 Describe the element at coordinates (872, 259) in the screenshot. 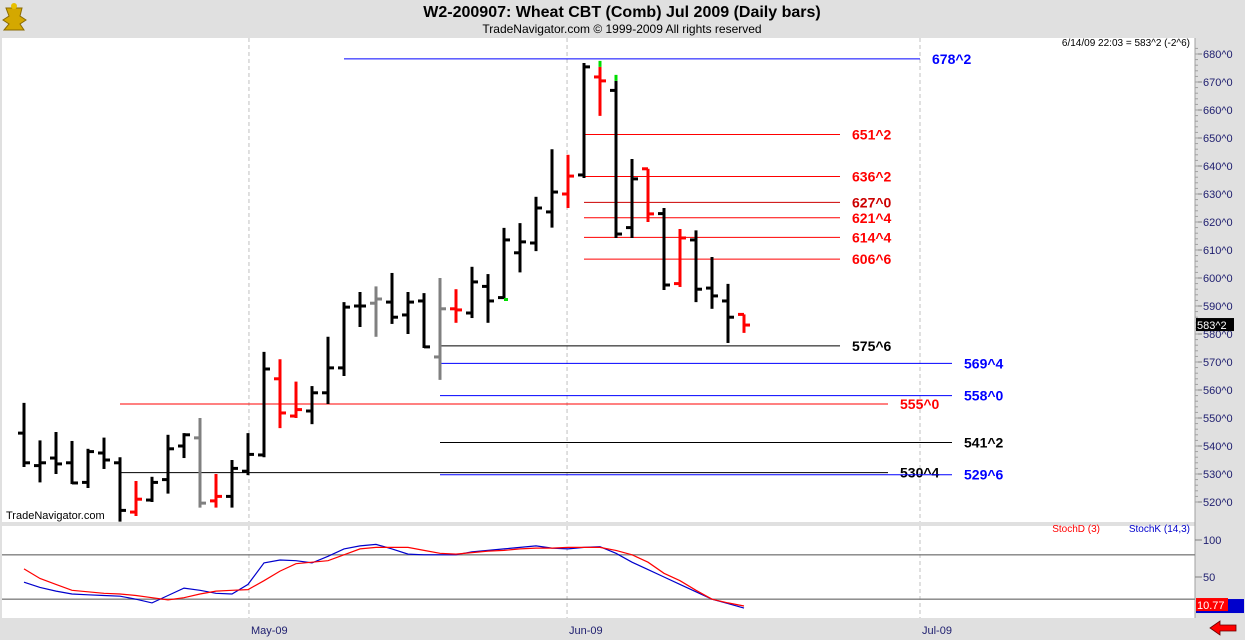

I see `level-label: 606^6` at that location.